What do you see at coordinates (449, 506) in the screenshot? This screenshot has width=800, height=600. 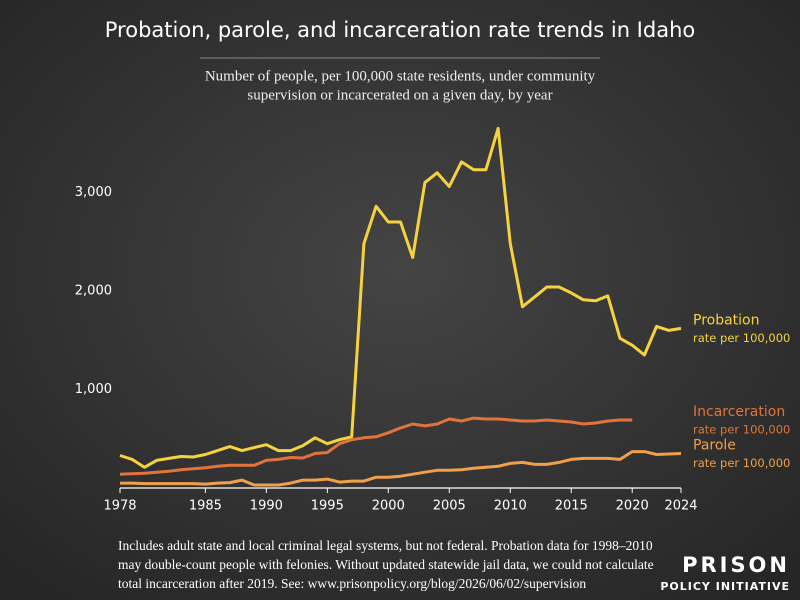 I see `x-tick-label: 2005` at bounding box center [449, 506].